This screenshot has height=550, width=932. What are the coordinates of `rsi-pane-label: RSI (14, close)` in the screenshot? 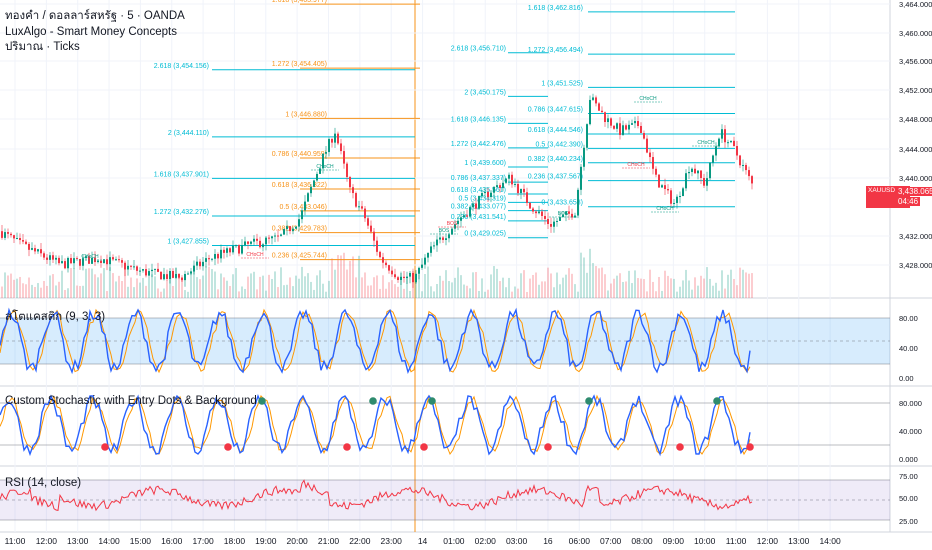 It's located at (43, 483).